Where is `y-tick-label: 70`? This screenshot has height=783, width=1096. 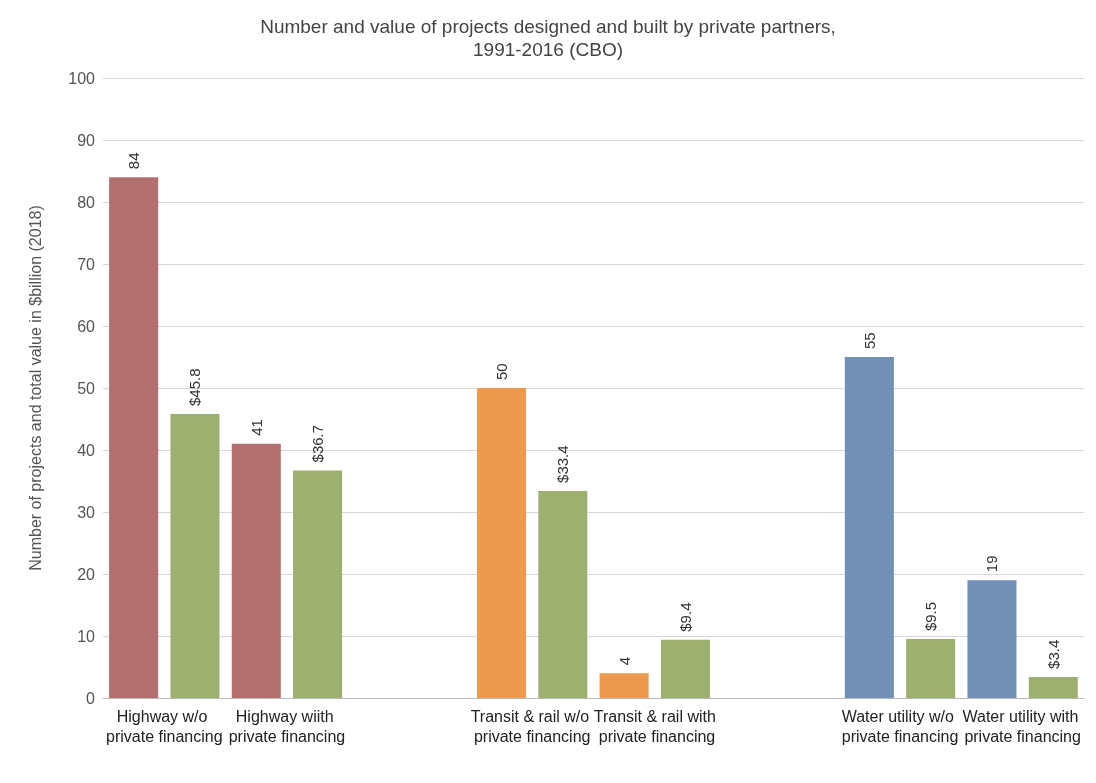
y-tick-label: 70 is located at coordinates (86, 264).